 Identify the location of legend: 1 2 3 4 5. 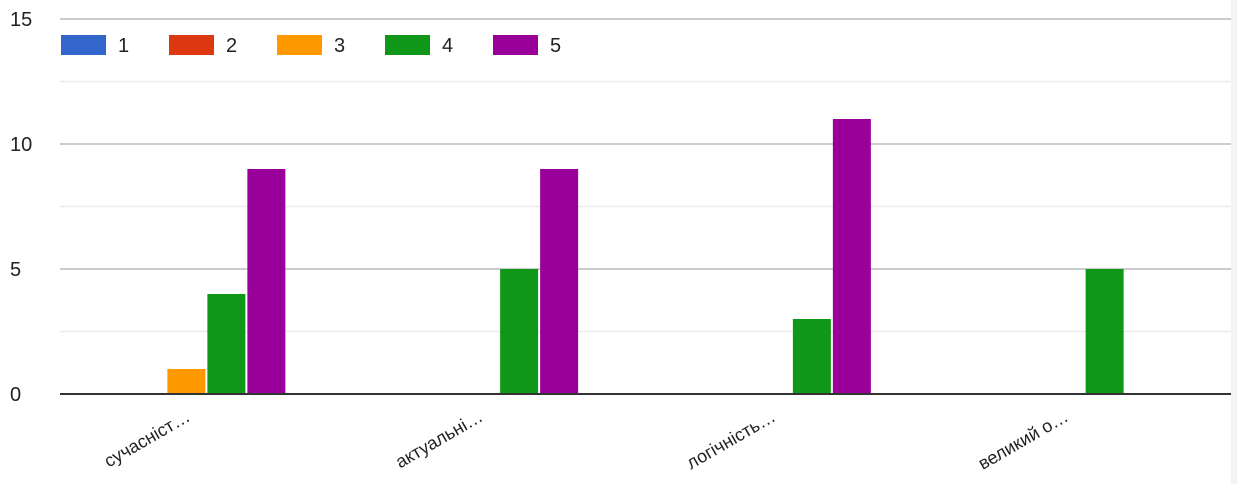
(311, 46).